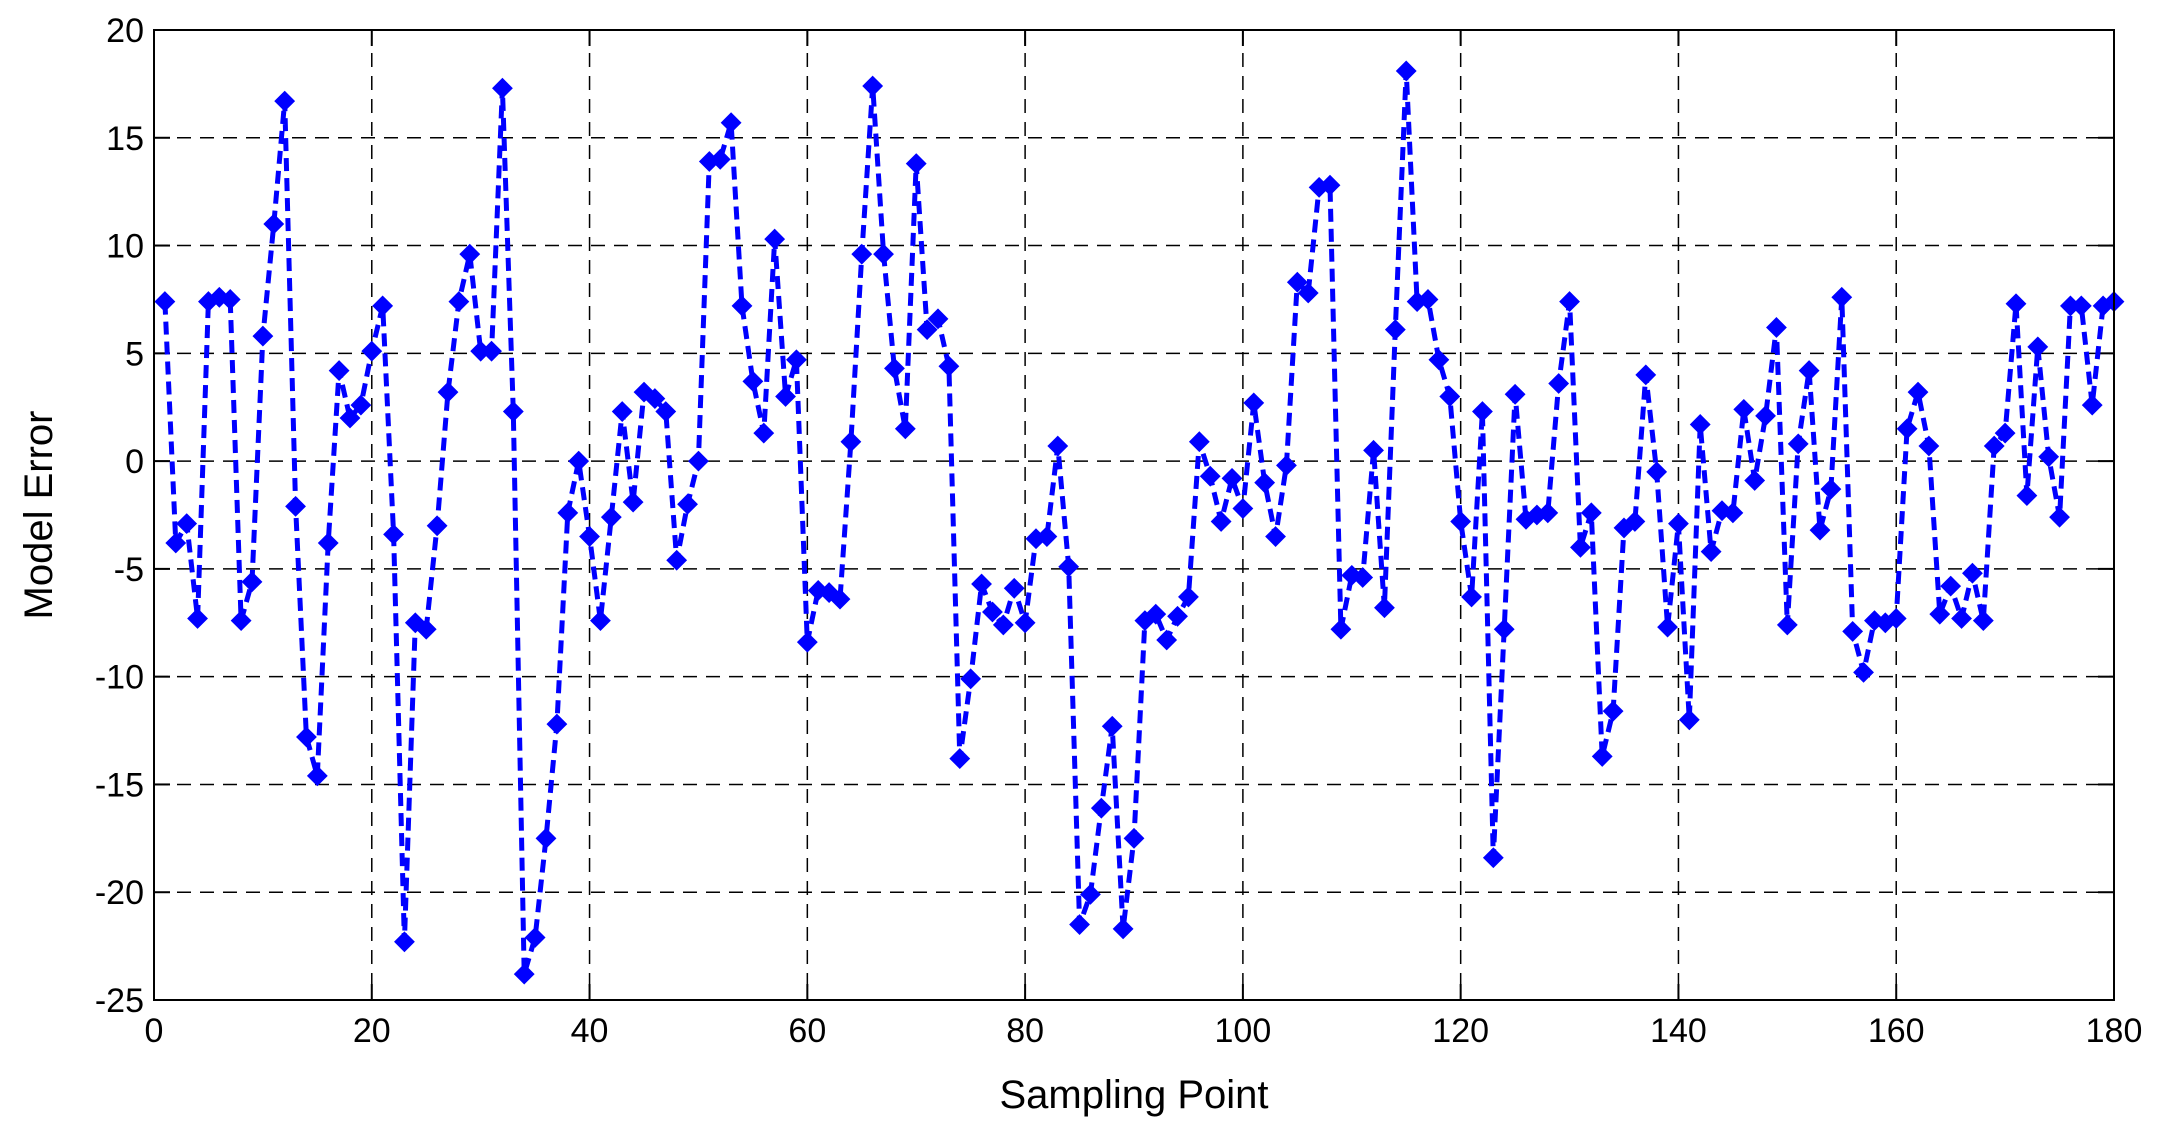  What do you see at coordinates (154, 1031) in the screenshot?
I see `x-tick-label: 0` at bounding box center [154, 1031].